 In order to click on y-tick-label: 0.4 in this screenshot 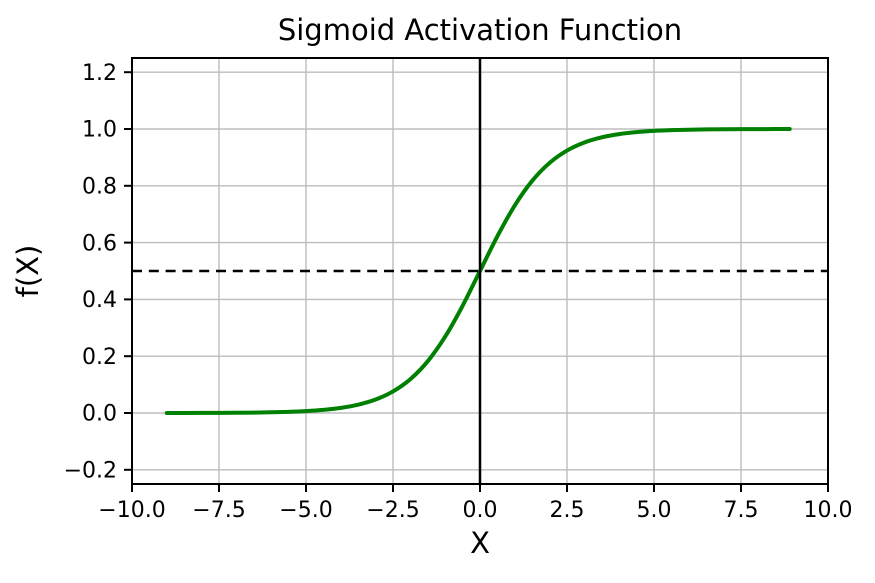, I will do `click(99, 300)`.